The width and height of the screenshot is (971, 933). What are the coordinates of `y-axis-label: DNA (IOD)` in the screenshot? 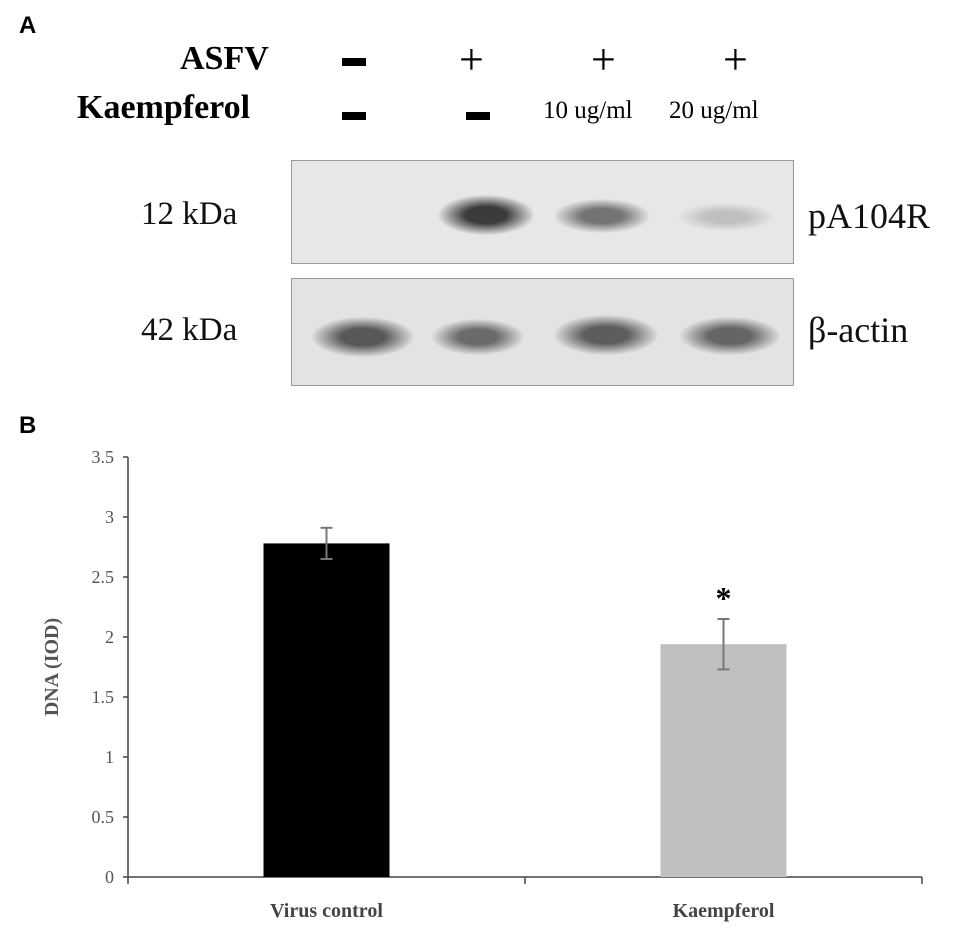 It's located at (52, 667).